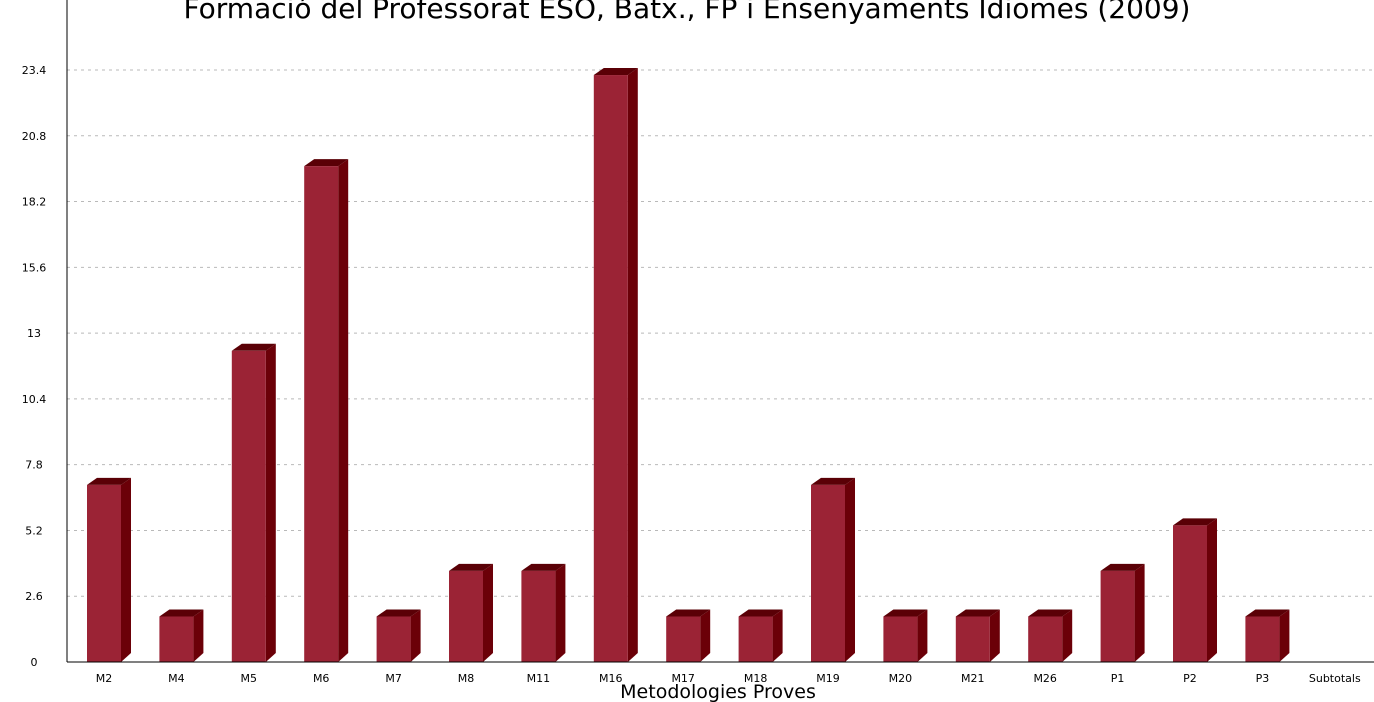 The image size is (1374, 702). I want to click on y-axis-ticks: 0 2.6 5.2 7.8 10.4 13 15.6 18.2 20.8 23.4, so click(34, 366).